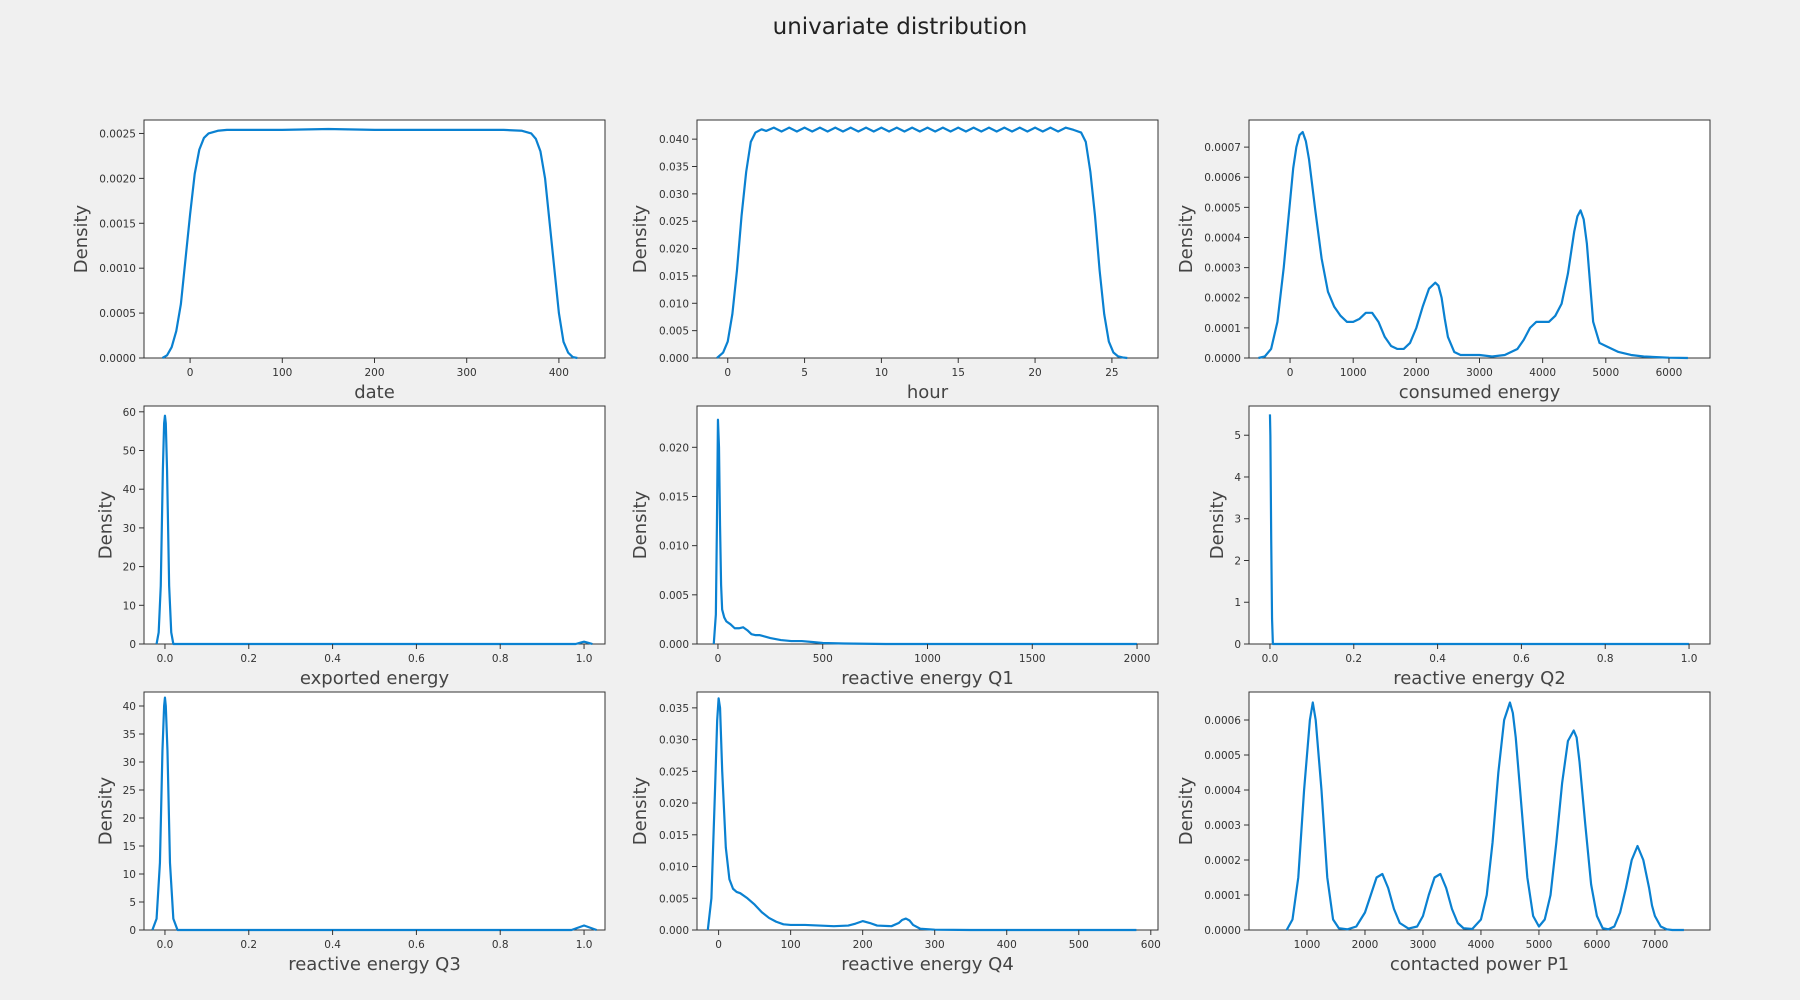 This screenshot has height=1000, width=1800. Describe the element at coordinates (1222, 148) in the screenshot. I see `y-tick-label: 0.0007` at that location.